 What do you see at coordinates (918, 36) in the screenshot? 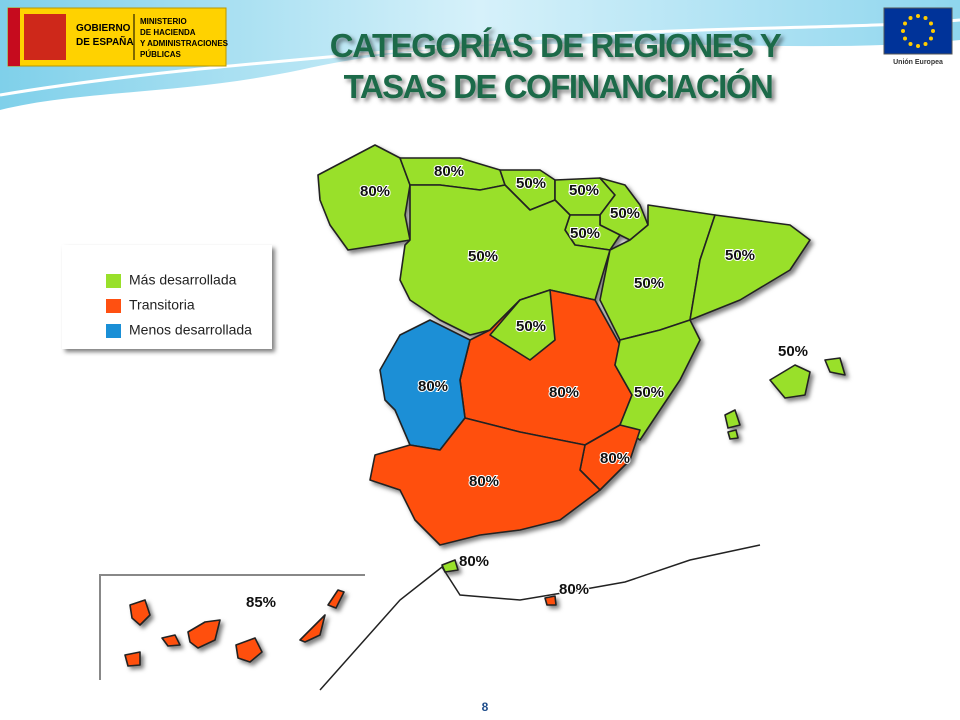
I see `eu-logo: Unión Europea` at bounding box center [918, 36].